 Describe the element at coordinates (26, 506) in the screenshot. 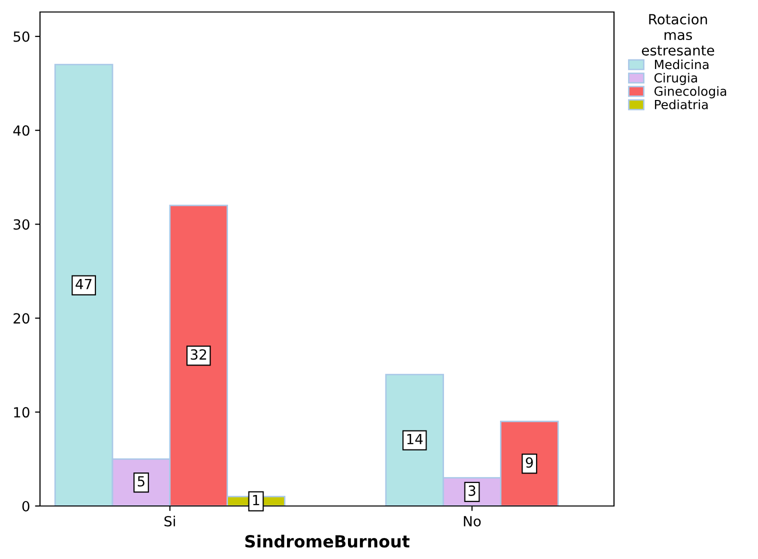

I see `y-tick-label: 0` at that location.